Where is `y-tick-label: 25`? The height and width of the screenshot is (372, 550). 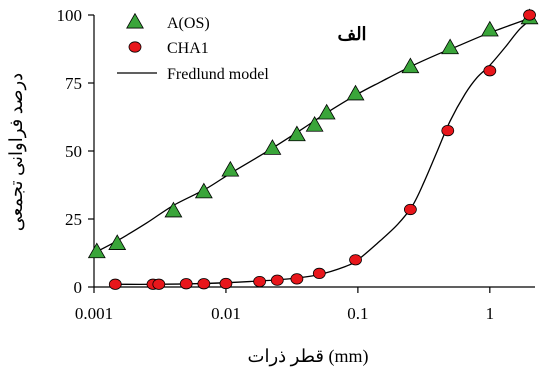 y-tick-label: 25 is located at coordinates (73, 219).